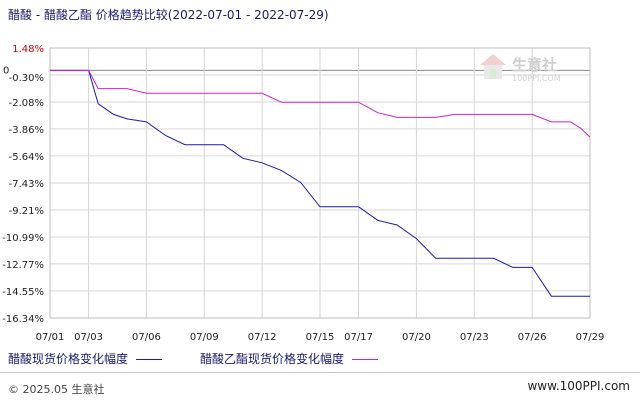  Describe the element at coordinates (26, 78) in the screenshot. I see `y-tick-label: -0.30%` at that location.